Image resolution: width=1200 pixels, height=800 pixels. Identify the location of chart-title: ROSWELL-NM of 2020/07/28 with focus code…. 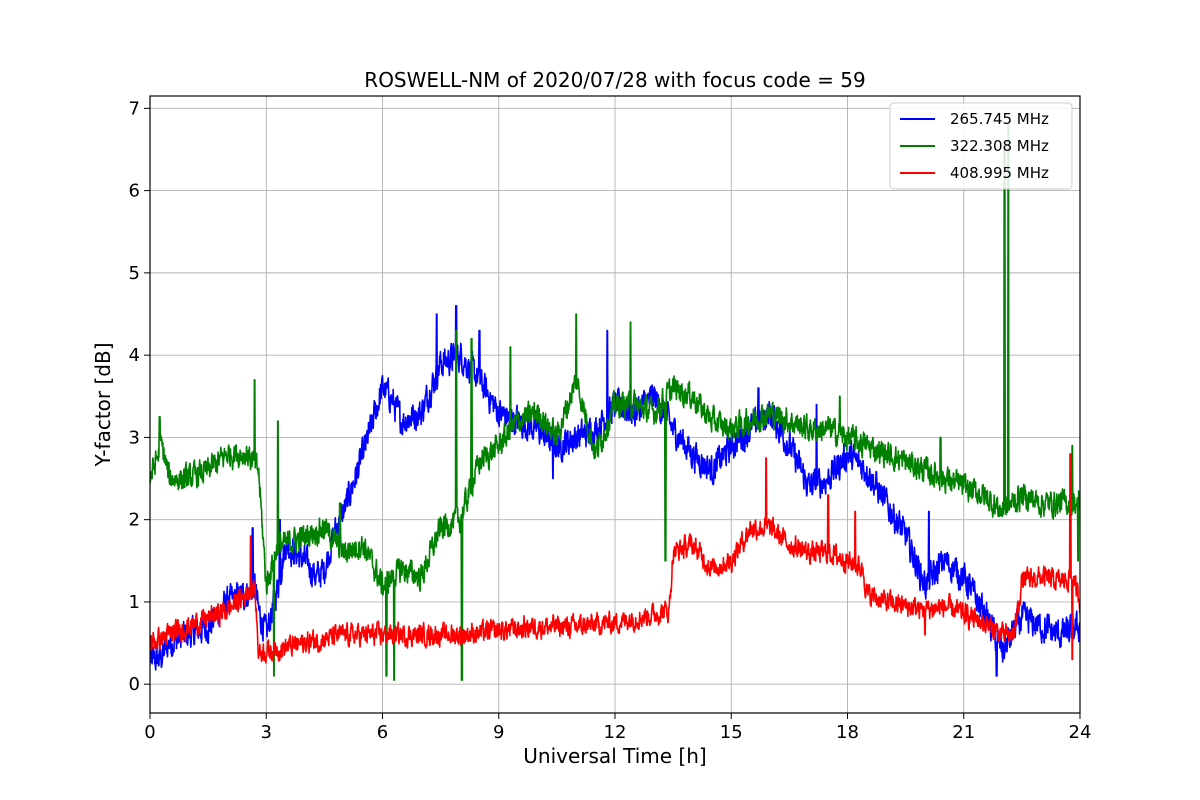
(614, 80).